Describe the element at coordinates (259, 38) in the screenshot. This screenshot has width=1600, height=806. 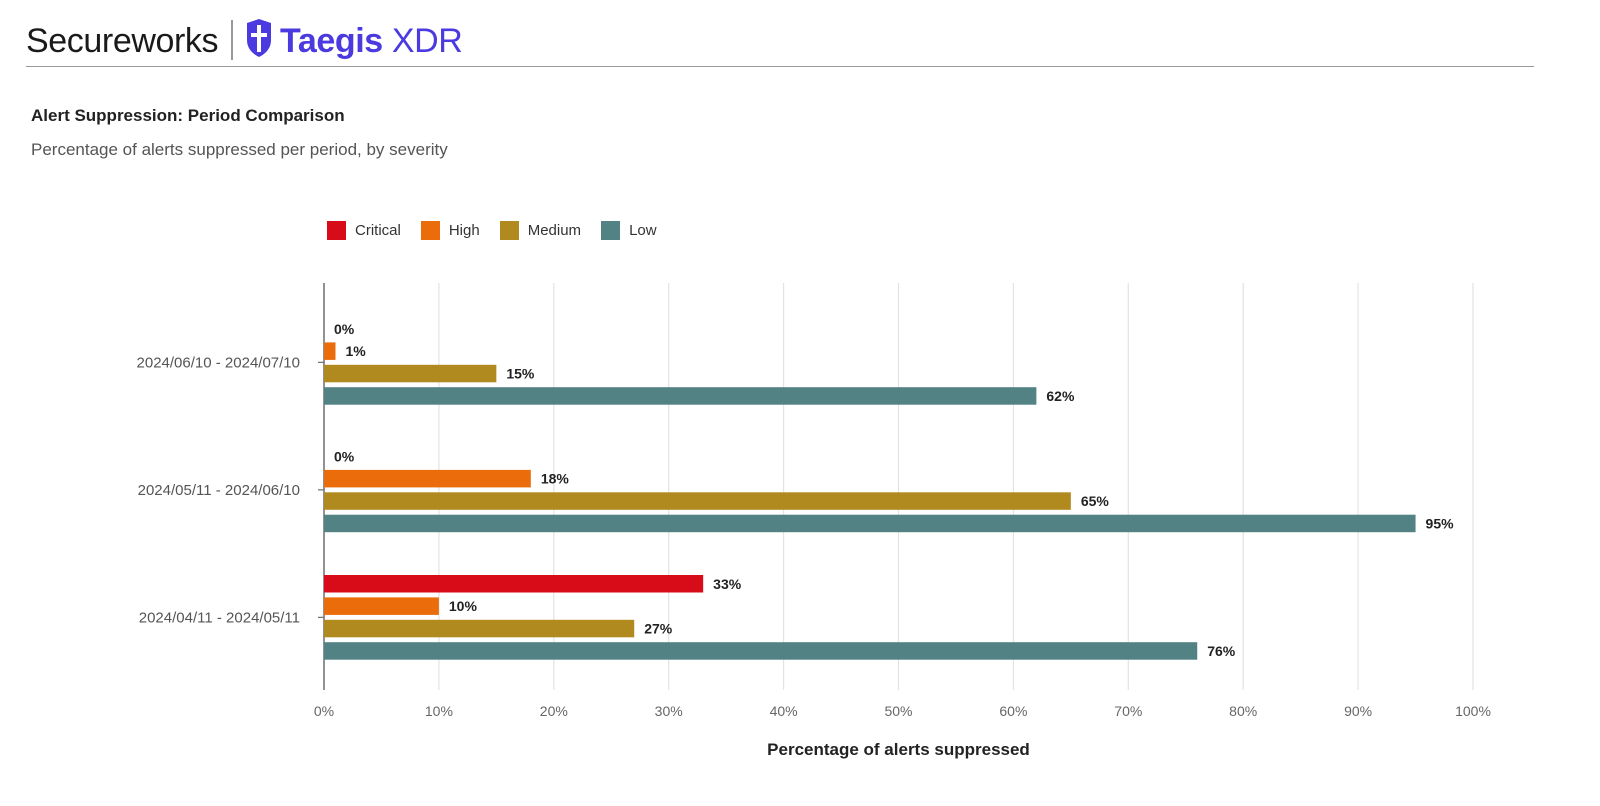
I see `taegis-shield-icon` at that location.